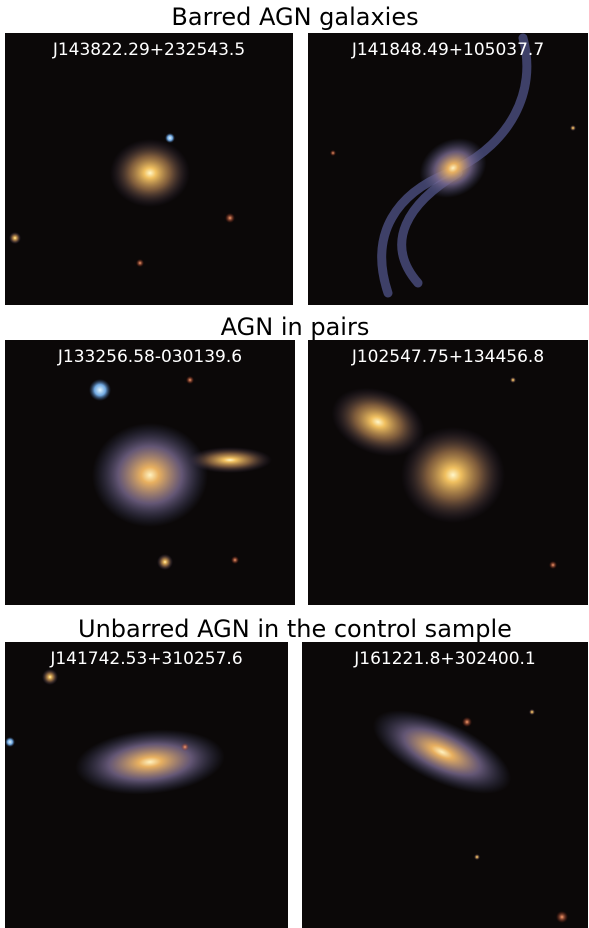  Describe the element at coordinates (294, 17) in the screenshot. I see `section-title: Barred AGN galaxies` at that location.